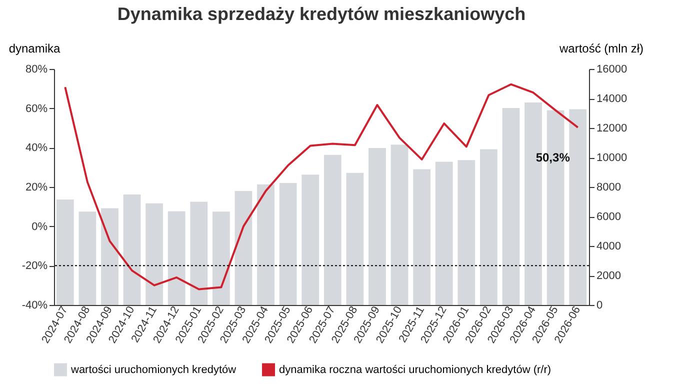 Image resolution: width=689 pixels, height=385 pixels. What do you see at coordinates (553, 157) in the screenshot?
I see `annotation: 50,3%` at bounding box center [553, 157].